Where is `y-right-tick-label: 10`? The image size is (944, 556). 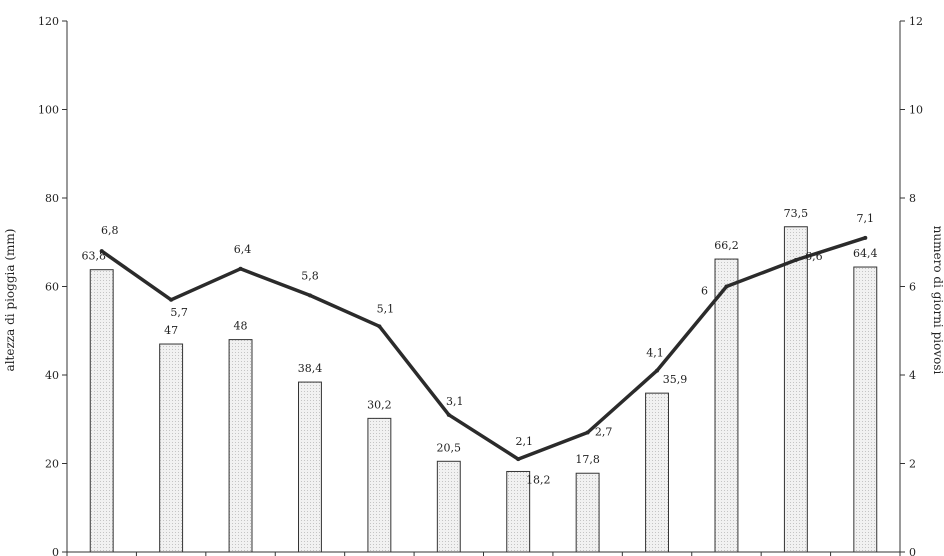 y-right-tick-label: 10 is located at coordinates (916, 110).